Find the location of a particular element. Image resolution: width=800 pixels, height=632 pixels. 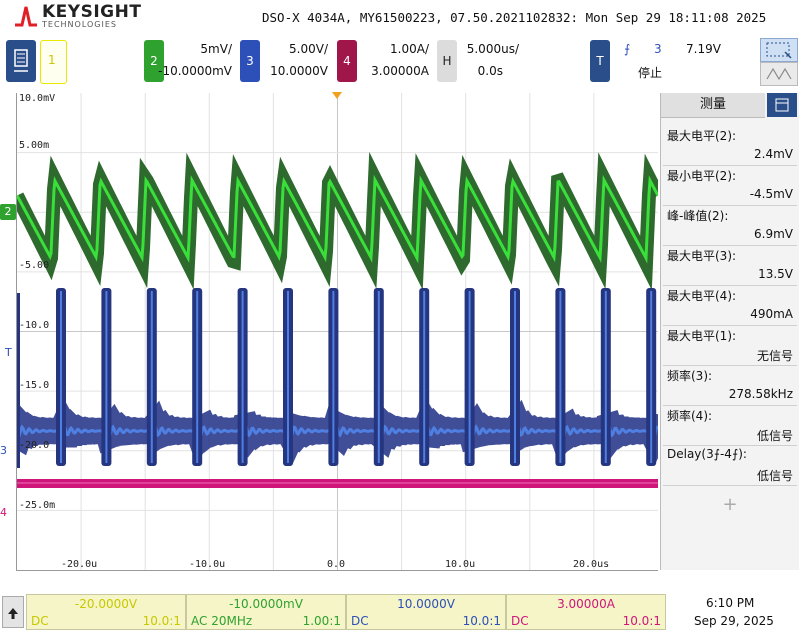

menu-button is located at coordinates (21, 61).